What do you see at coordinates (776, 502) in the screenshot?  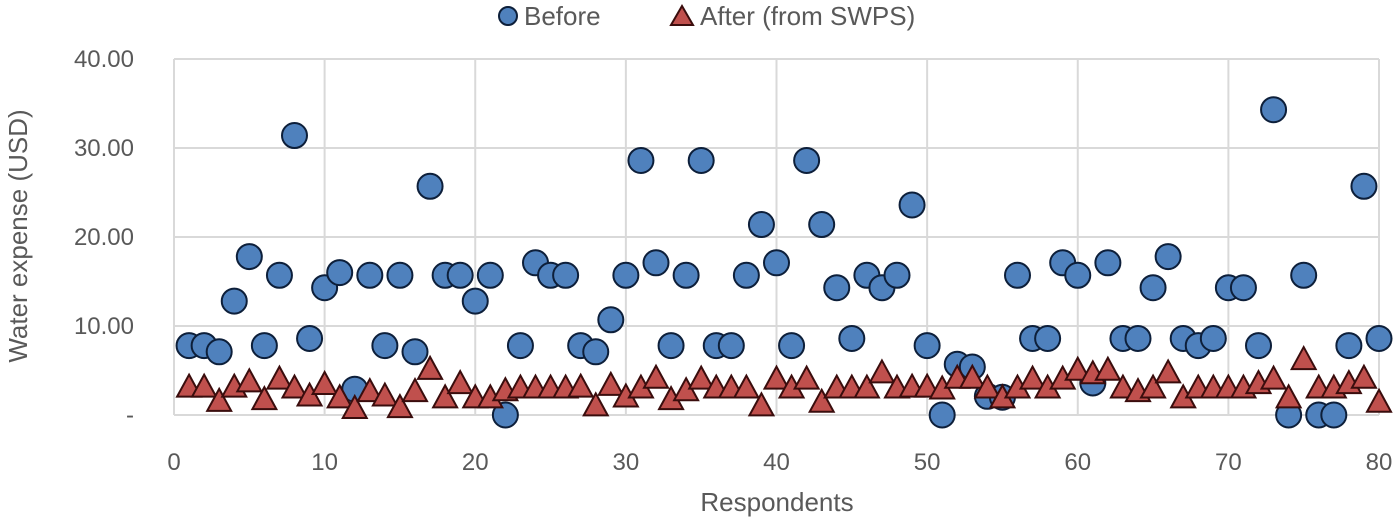 I see `x-axis-title: Respondents` at bounding box center [776, 502].